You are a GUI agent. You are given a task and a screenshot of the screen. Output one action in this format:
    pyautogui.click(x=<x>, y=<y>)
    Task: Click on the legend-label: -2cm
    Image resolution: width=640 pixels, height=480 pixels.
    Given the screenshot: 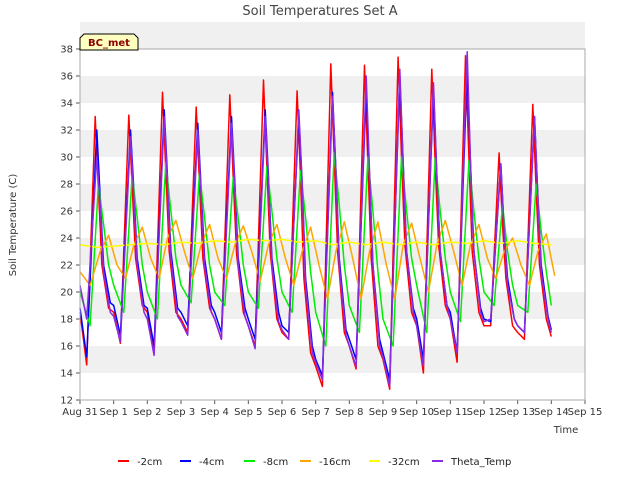 What is the action you would take?
    pyautogui.click(x=149, y=462)
    